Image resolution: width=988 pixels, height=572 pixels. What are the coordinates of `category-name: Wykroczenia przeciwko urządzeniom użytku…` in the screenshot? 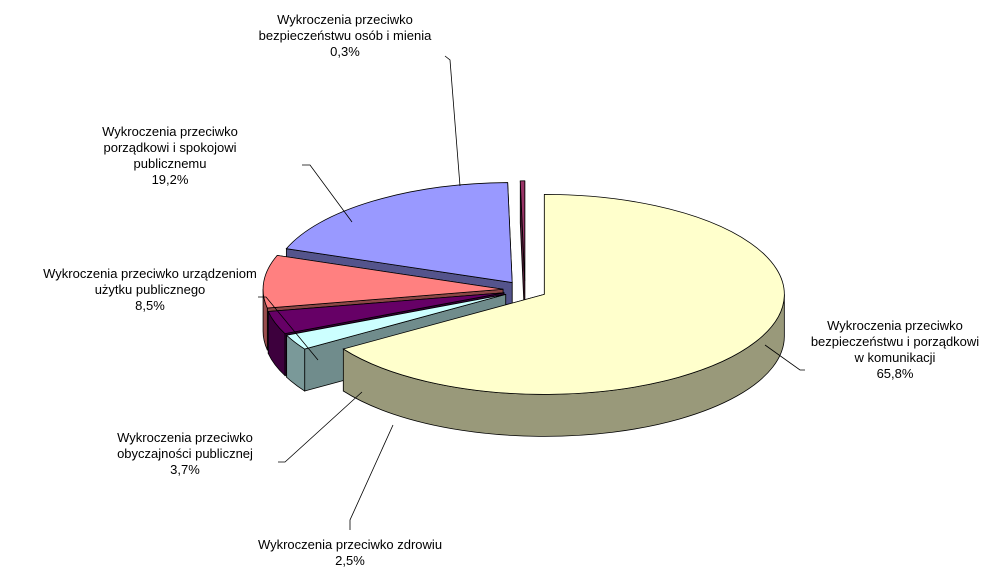 It's located at (150, 281).